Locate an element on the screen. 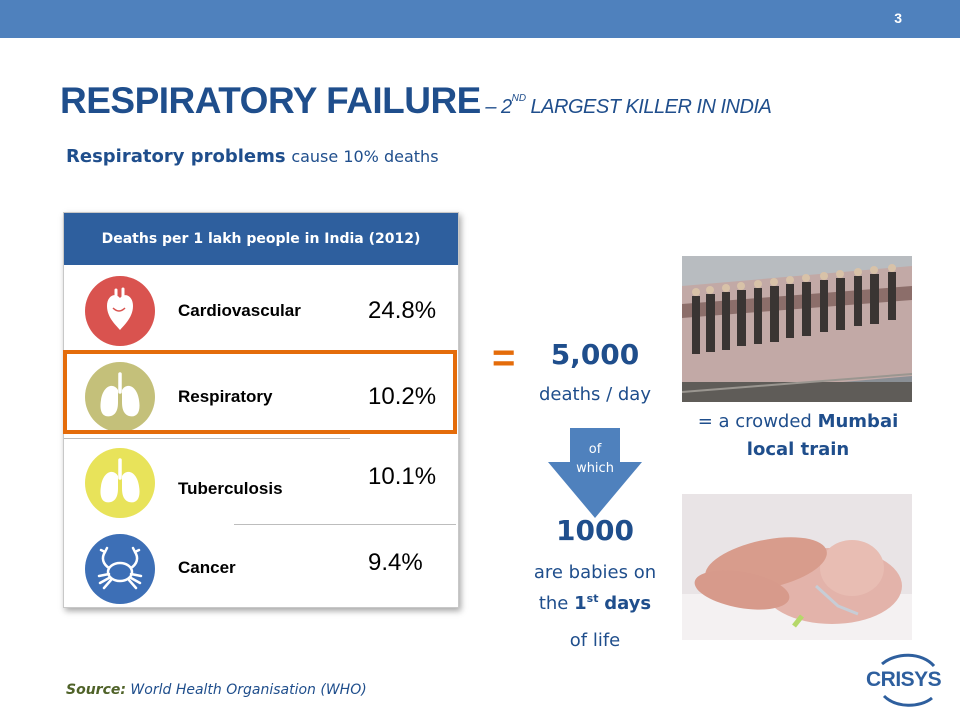  row-label: Cancer is located at coordinates (207, 567).